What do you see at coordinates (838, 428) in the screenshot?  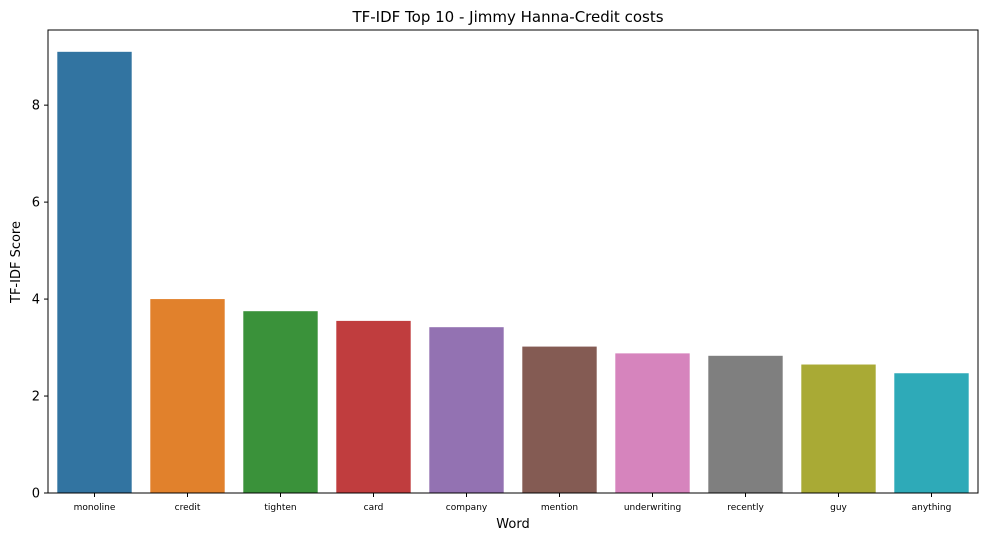 I see `bar-guy` at bounding box center [838, 428].